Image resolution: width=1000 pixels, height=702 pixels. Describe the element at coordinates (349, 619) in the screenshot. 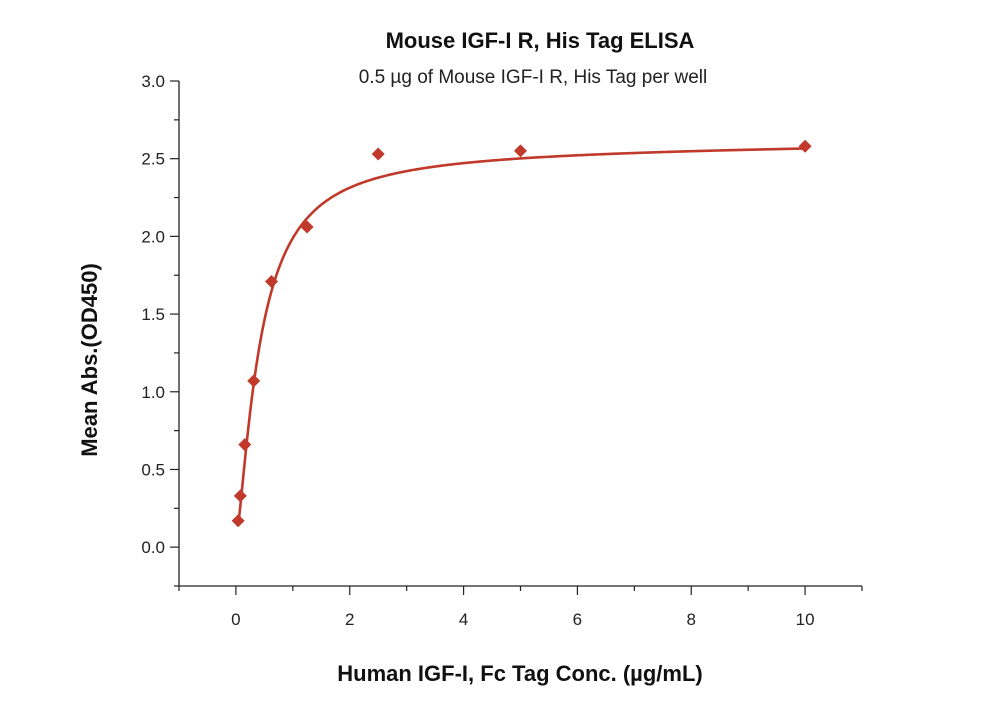

I see `x-tick-label: 2` at that location.